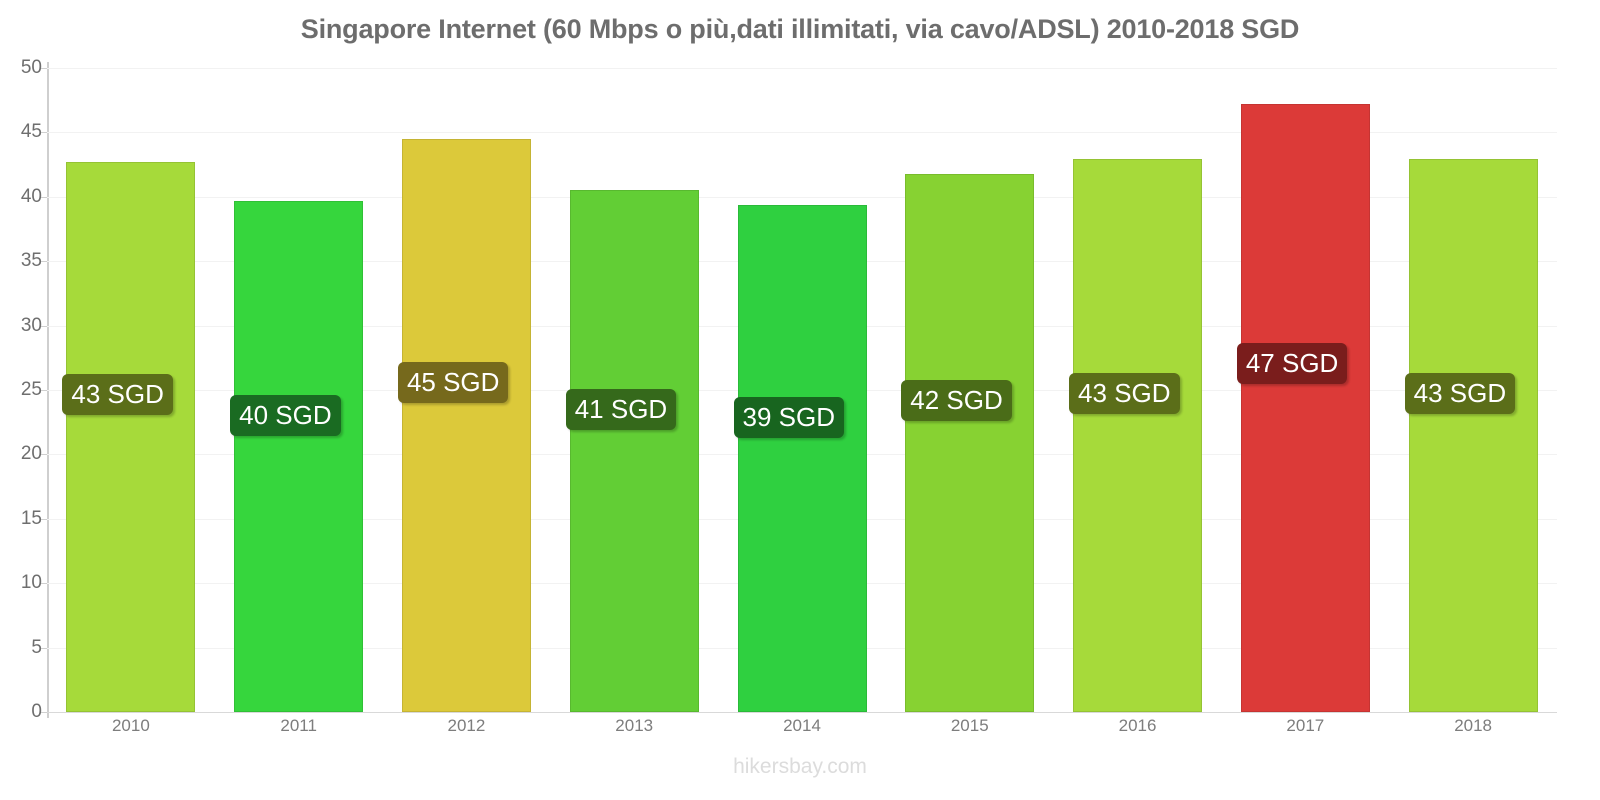  What do you see at coordinates (31, 389) in the screenshot?
I see `y-tick-label: 25` at bounding box center [31, 389].